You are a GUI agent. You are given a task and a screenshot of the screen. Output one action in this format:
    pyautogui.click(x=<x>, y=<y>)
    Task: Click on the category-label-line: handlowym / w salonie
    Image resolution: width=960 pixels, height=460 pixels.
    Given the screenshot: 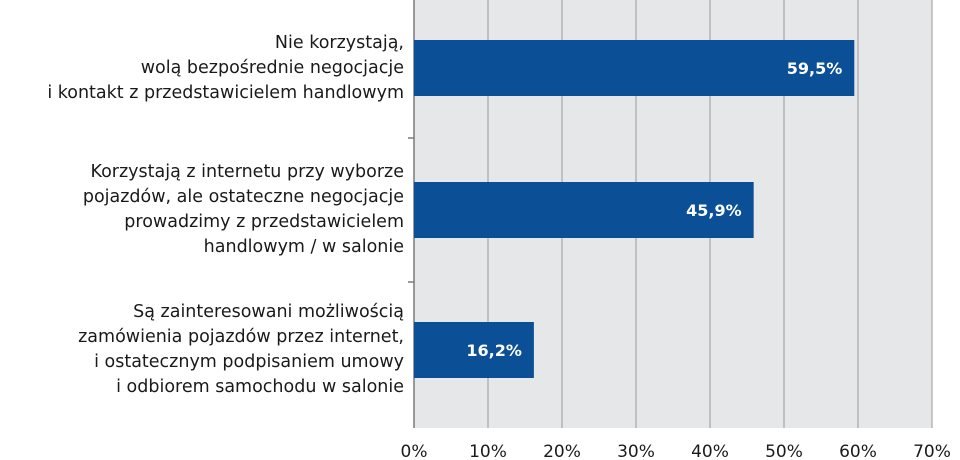 What is the action you would take?
    pyautogui.click(x=303, y=247)
    